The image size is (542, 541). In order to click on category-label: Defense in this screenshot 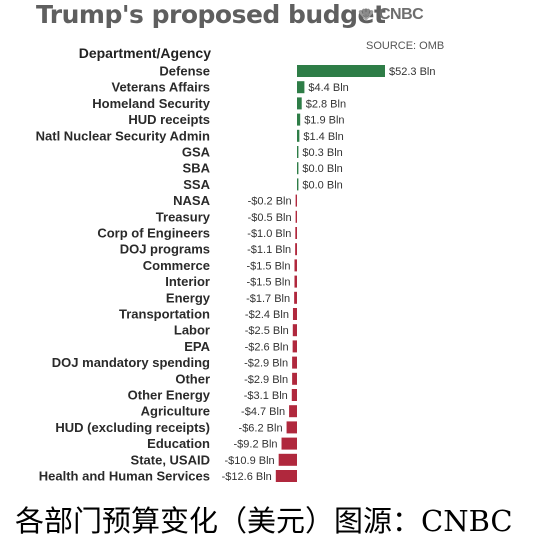, I will do `click(184, 71)`.